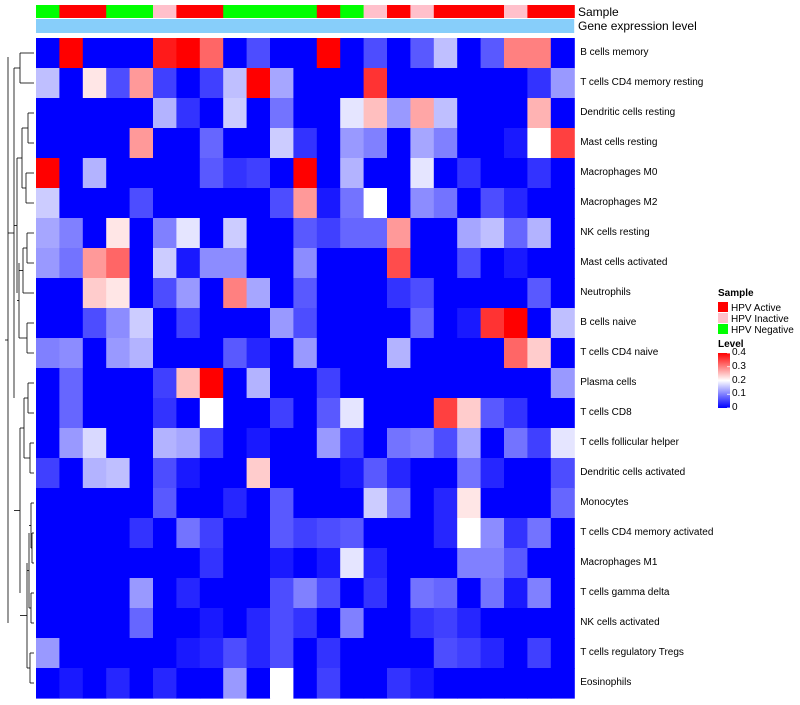 The height and width of the screenshot is (705, 800). I want to click on row-label: Mast cells activated, so click(624, 262).